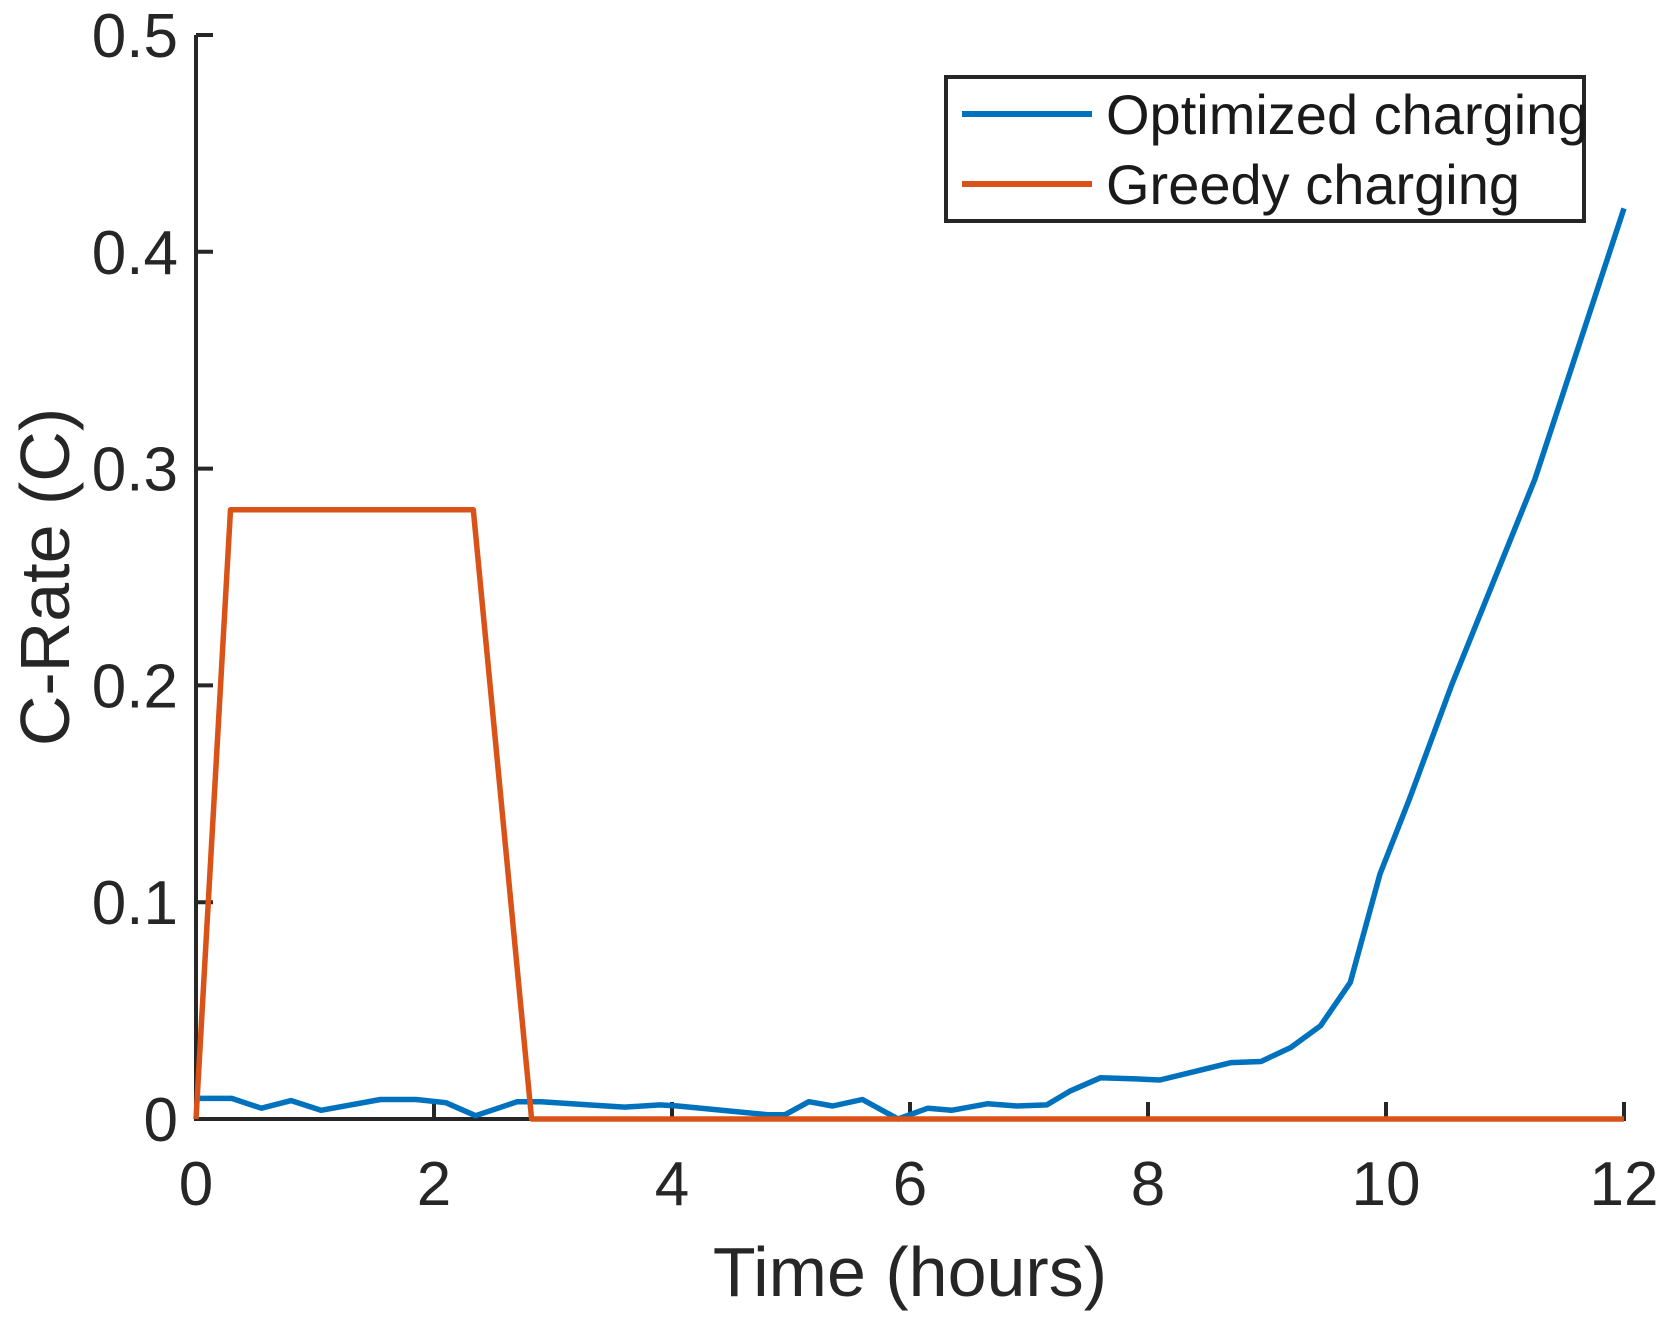  I want to click on x-axis-label: Time (hours), so click(910, 1272).